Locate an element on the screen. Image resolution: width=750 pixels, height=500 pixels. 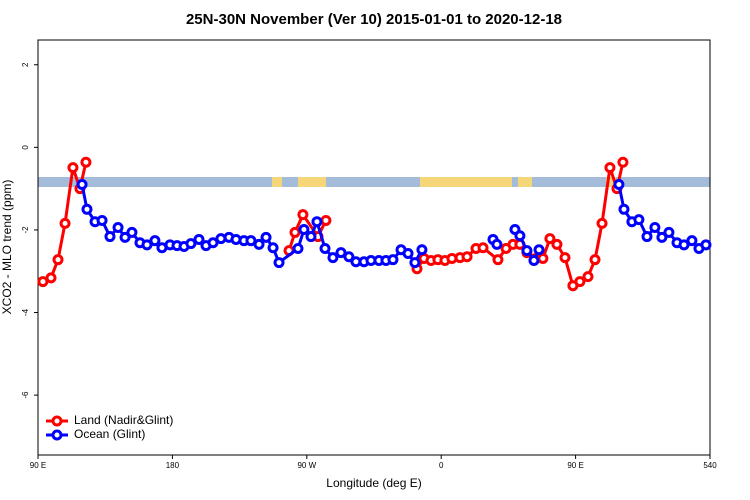
land-sea-band is located at coordinates (374, 182).